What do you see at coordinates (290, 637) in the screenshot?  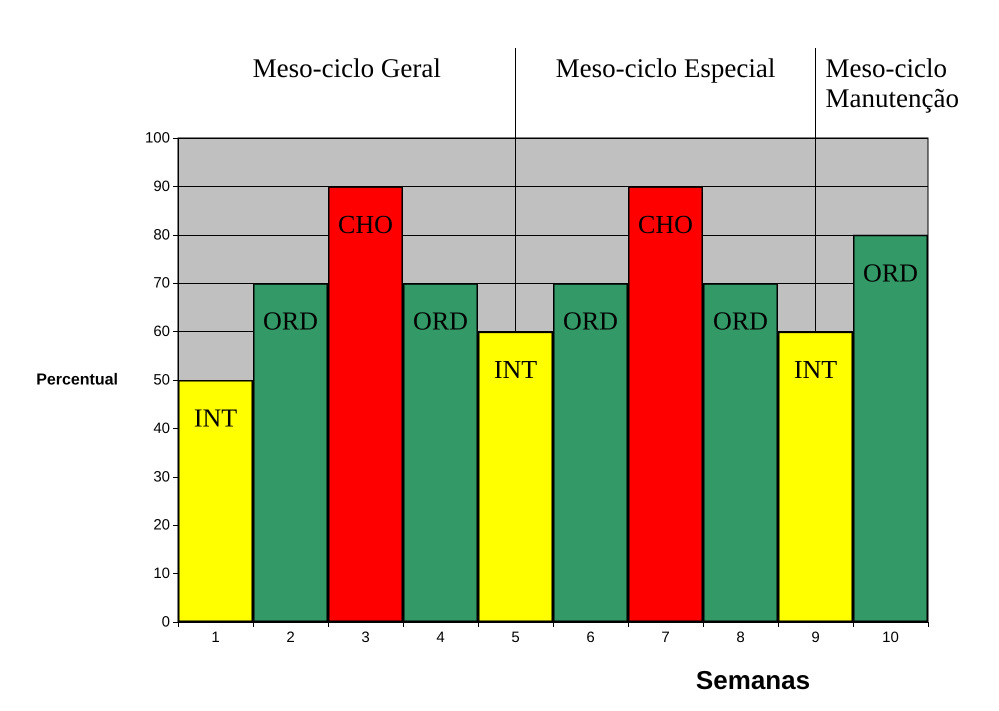 I see `x-tick-label: 2` at bounding box center [290, 637].